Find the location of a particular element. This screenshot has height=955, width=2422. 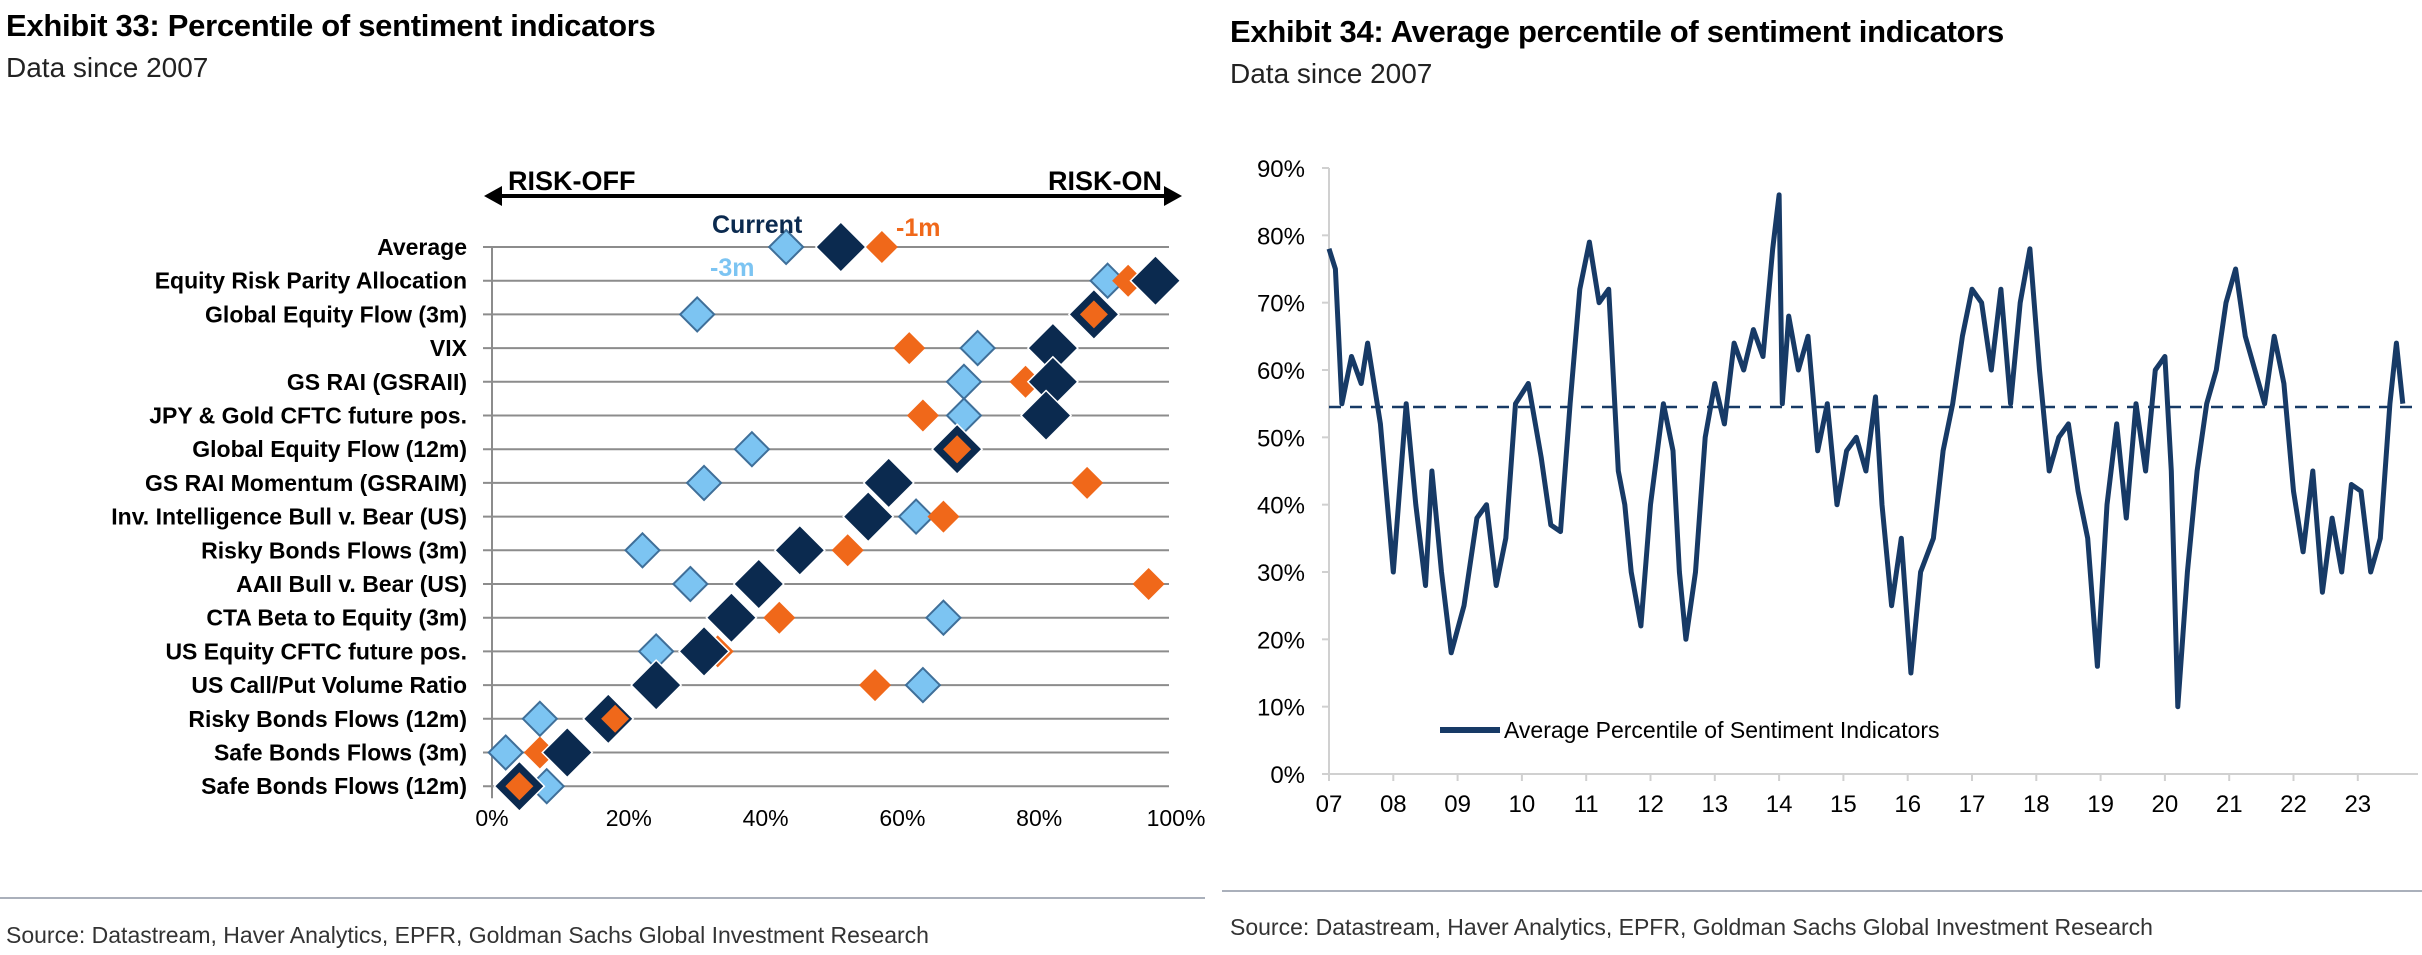

row-label: VIX is located at coordinates (449, 348).